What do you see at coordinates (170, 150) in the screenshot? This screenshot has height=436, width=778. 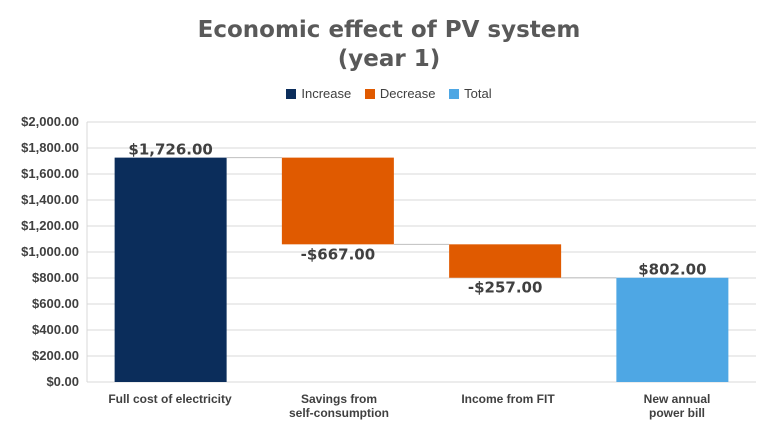 I see `data-label-0: $1,726.00` at bounding box center [170, 150].